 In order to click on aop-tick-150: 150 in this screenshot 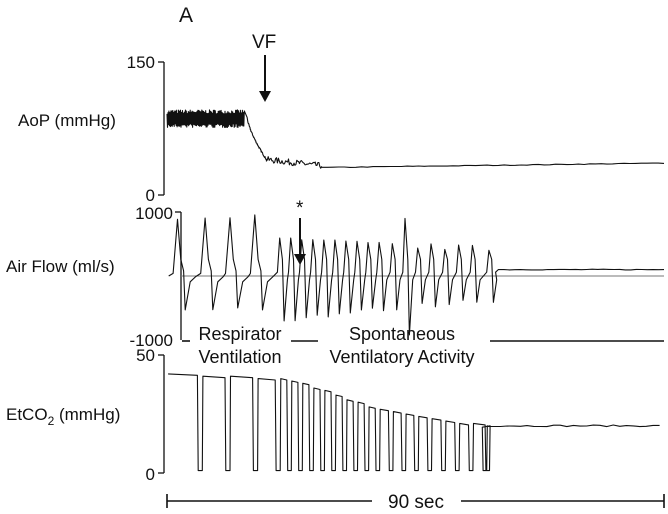, I will do `click(141, 62)`.